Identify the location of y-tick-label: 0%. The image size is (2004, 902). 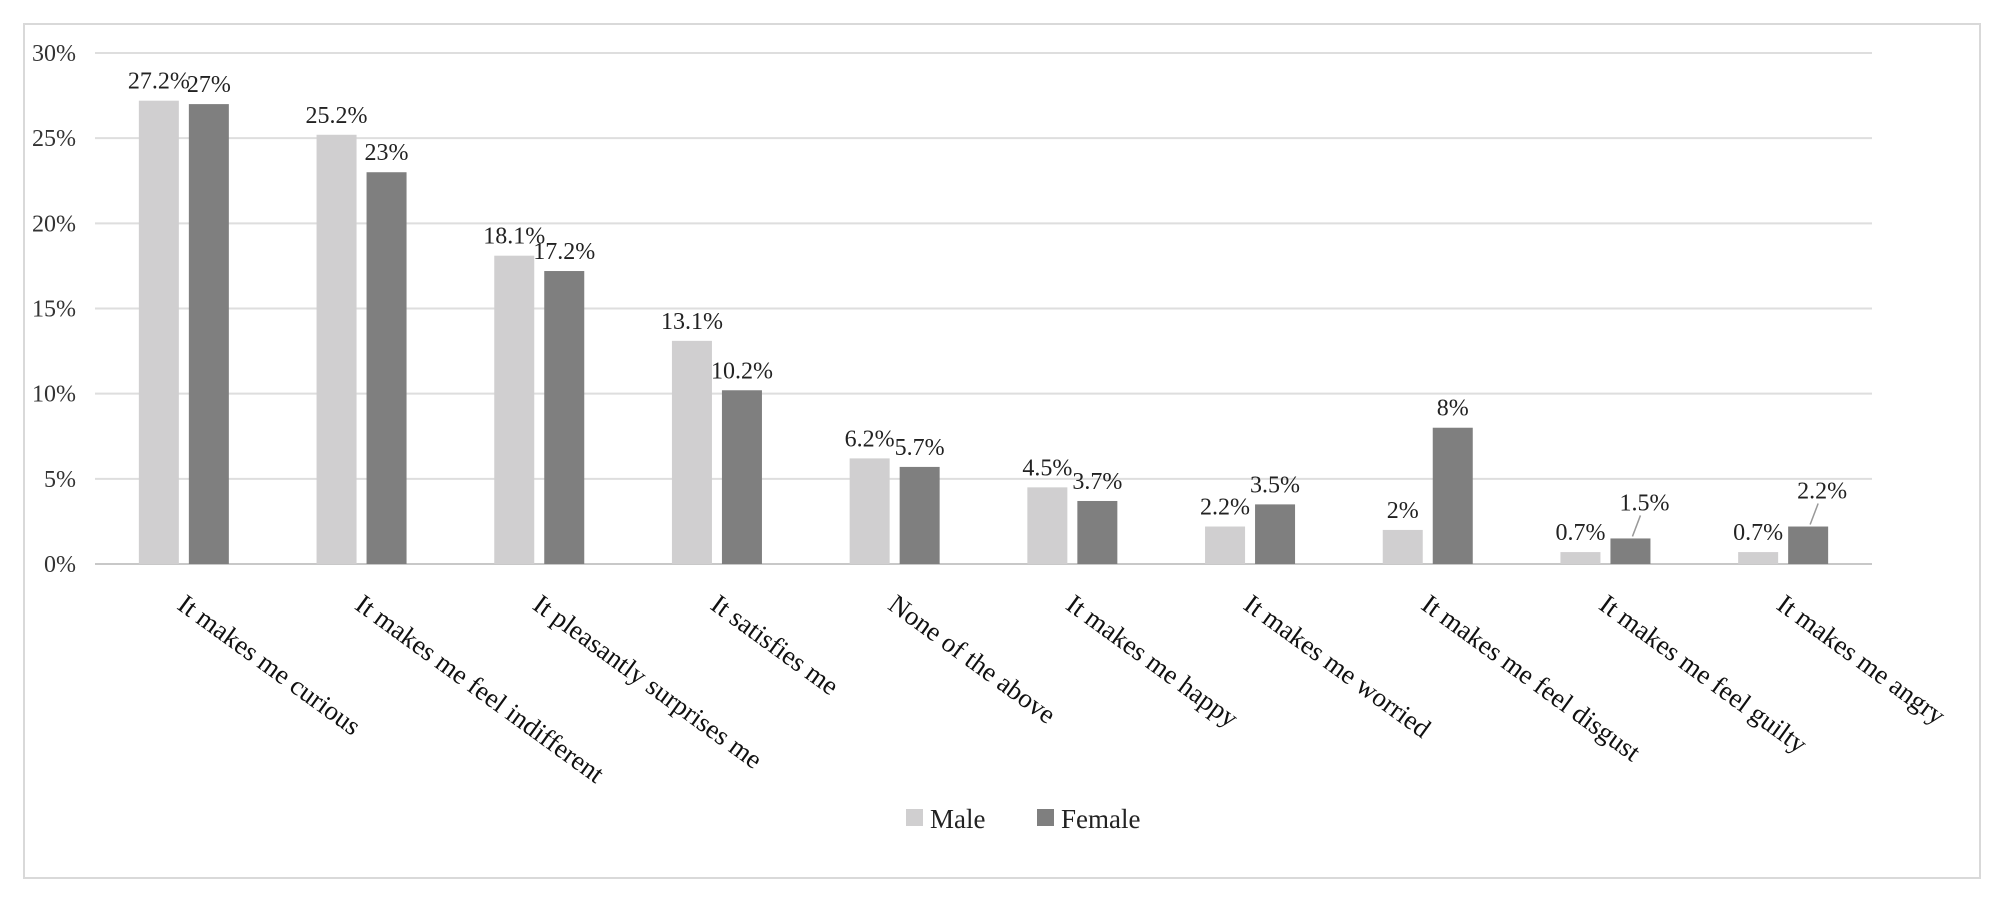
(60, 565).